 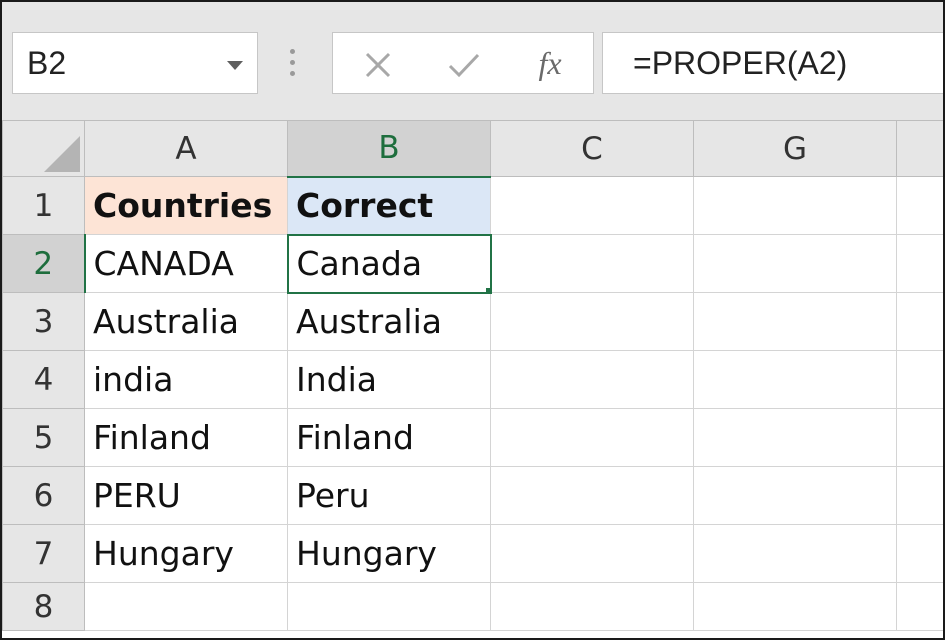 What do you see at coordinates (592, 495) in the screenshot?
I see `cell-c6` at bounding box center [592, 495].